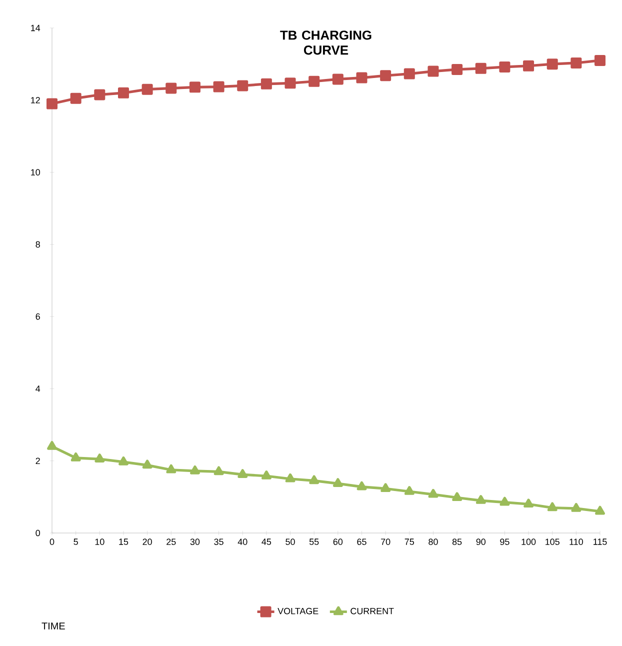  What do you see at coordinates (409, 541) in the screenshot?
I see `x-tick-label: 75` at bounding box center [409, 541].